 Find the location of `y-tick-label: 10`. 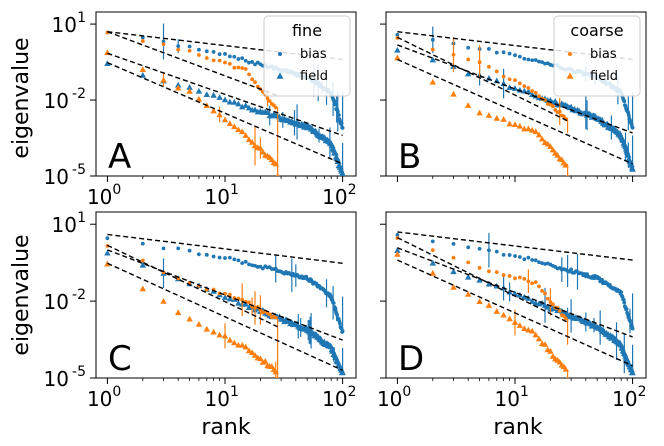

y-tick-label: 10 is located at coordinates (64, 25).